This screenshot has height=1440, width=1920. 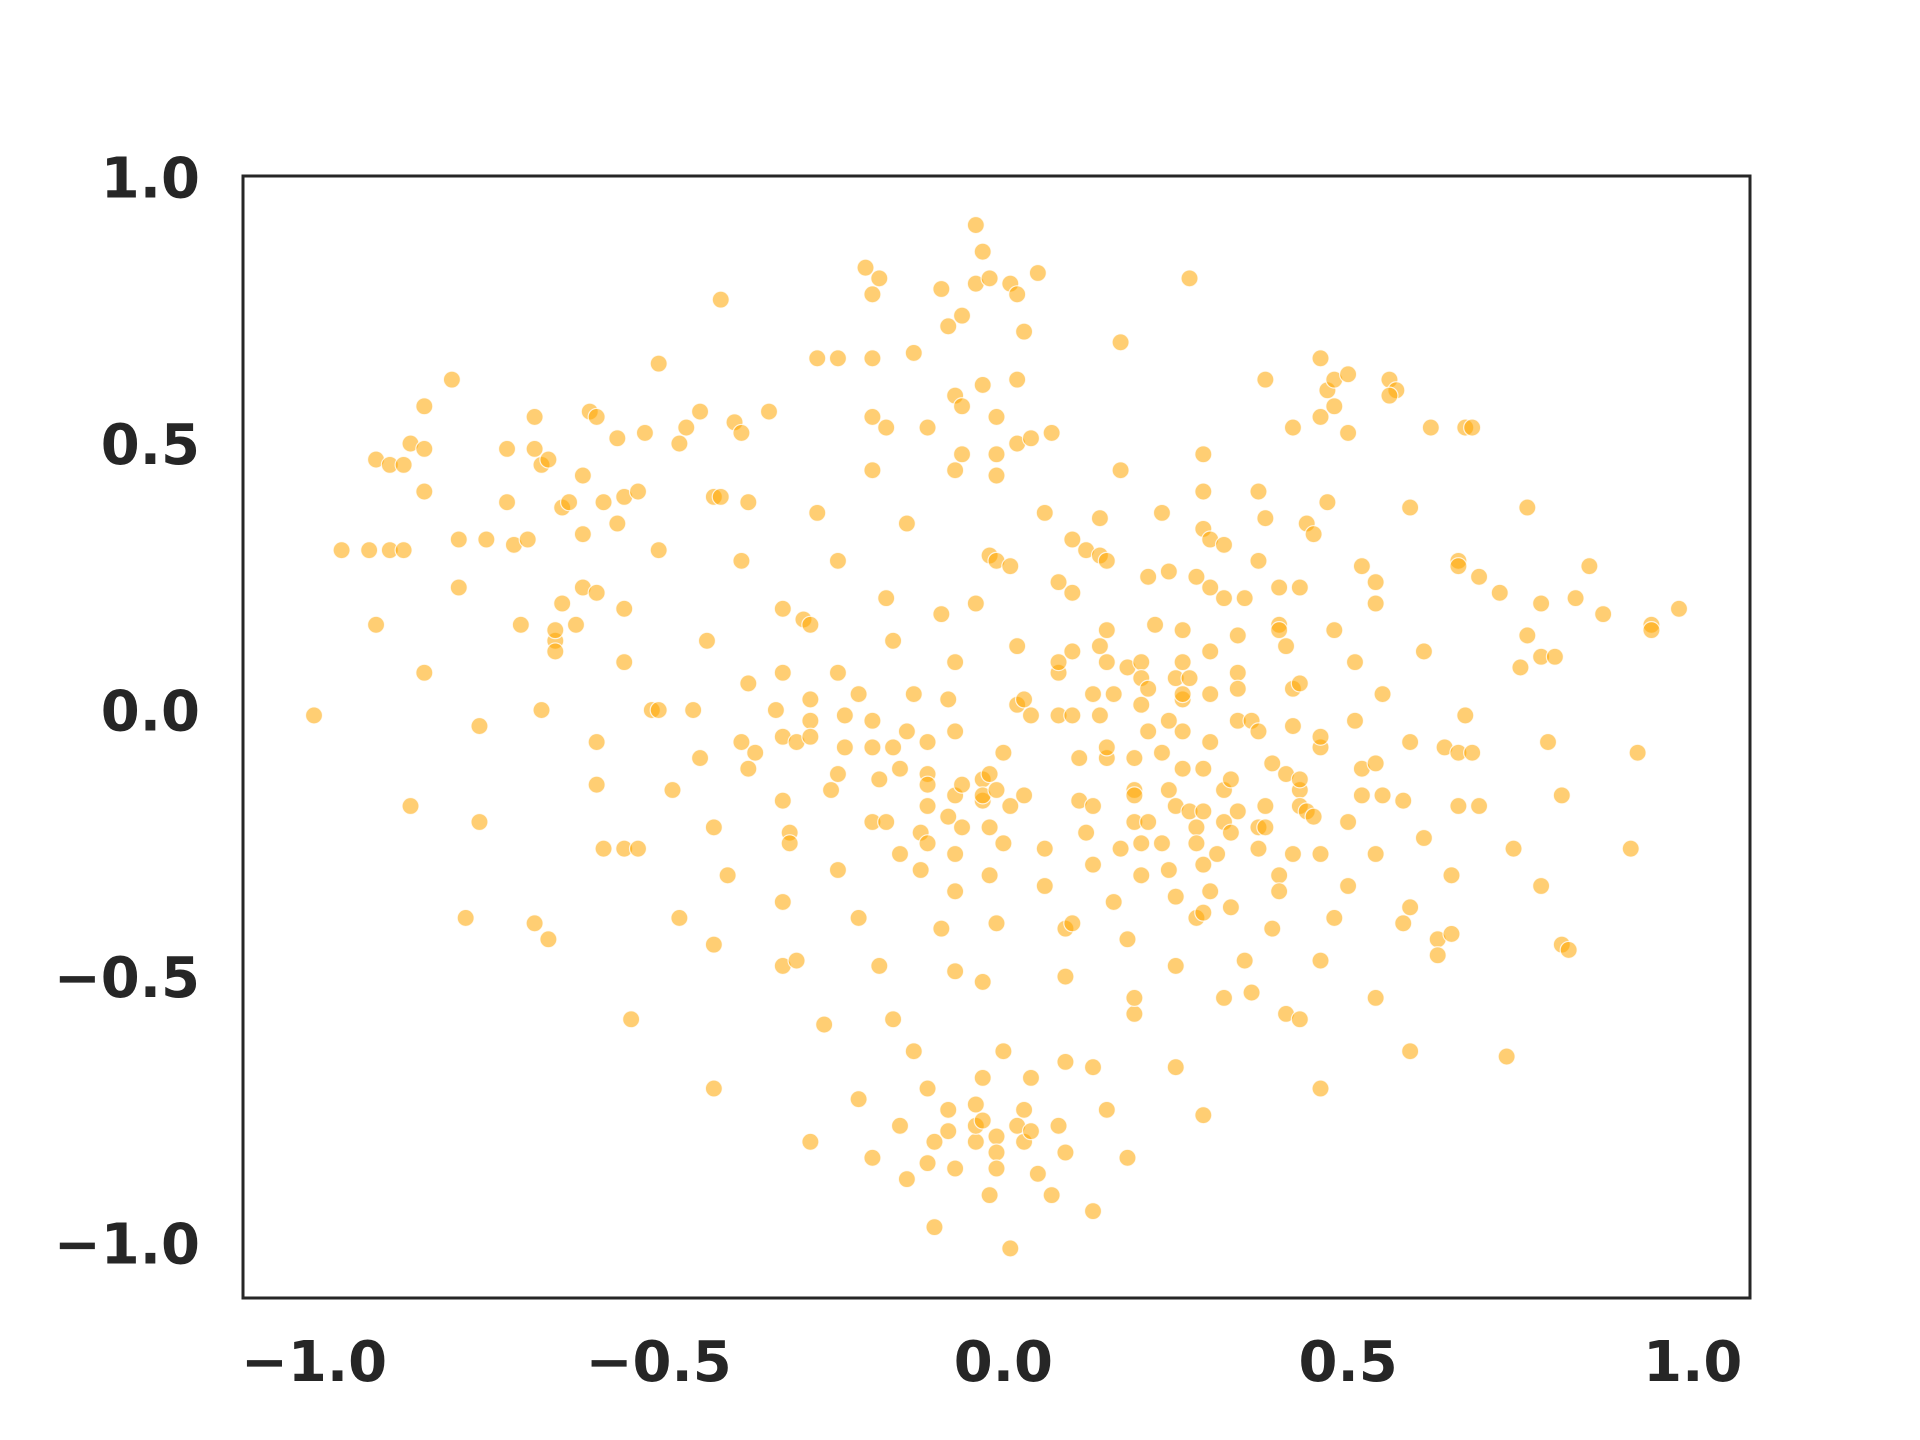 I want to click on x-tick-label: −1.0, so click(x=314, y=1362).